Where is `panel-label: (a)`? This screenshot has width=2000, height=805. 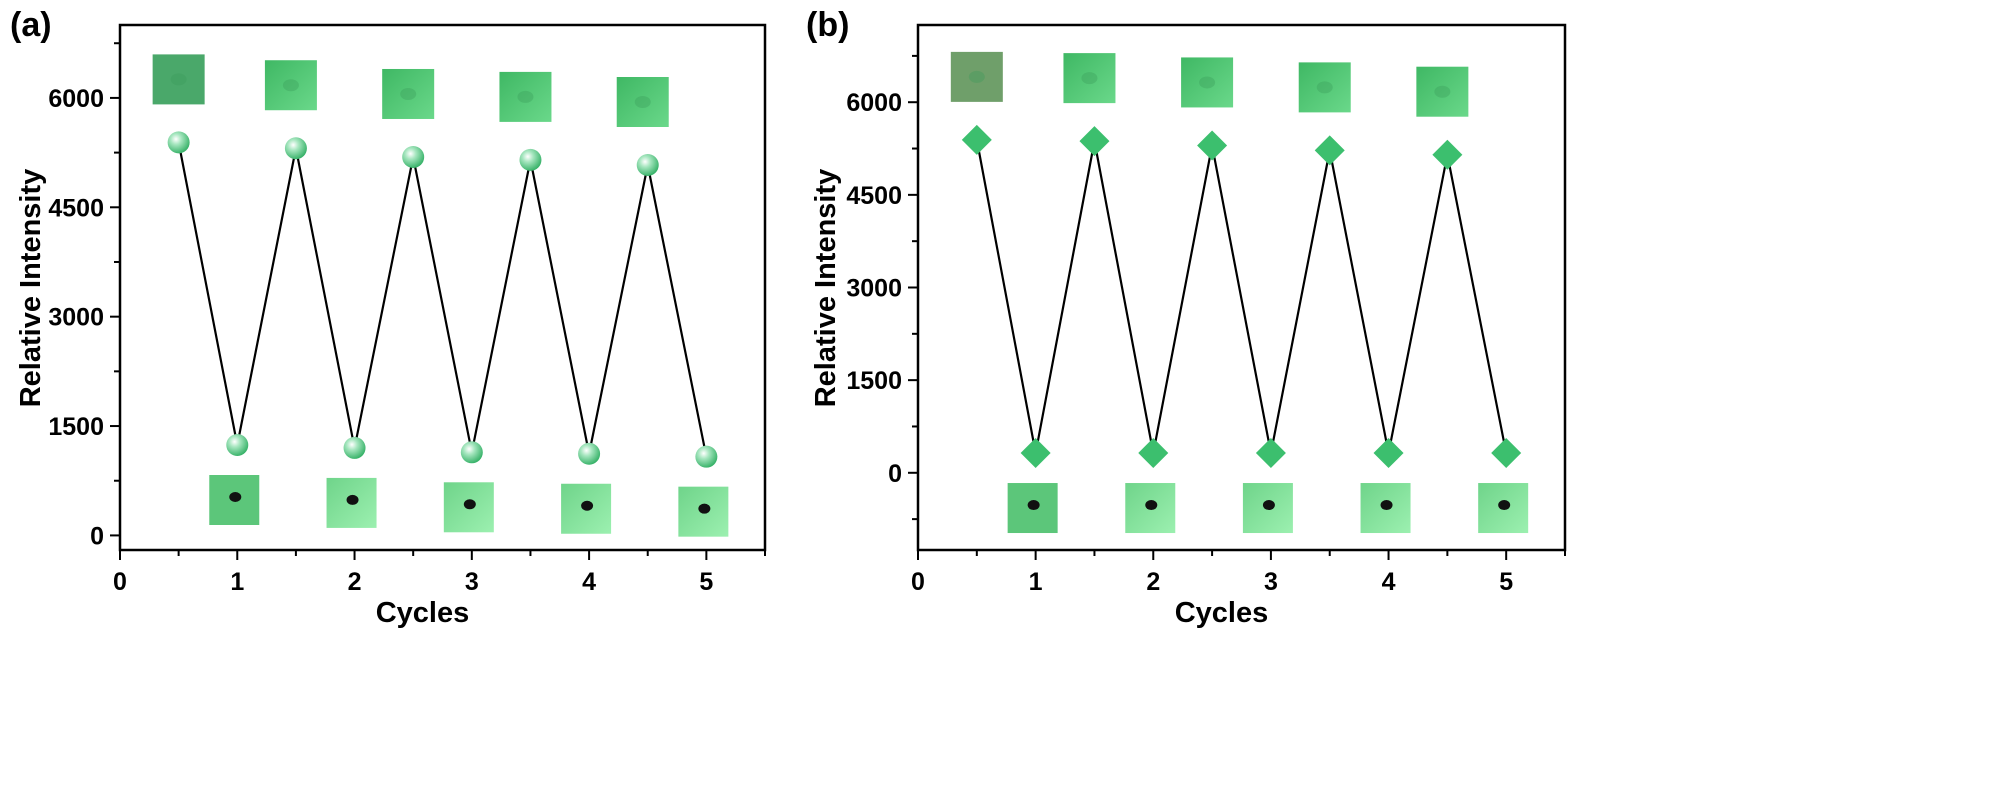
panel-label: (a) is located at coordinates (31, 25).